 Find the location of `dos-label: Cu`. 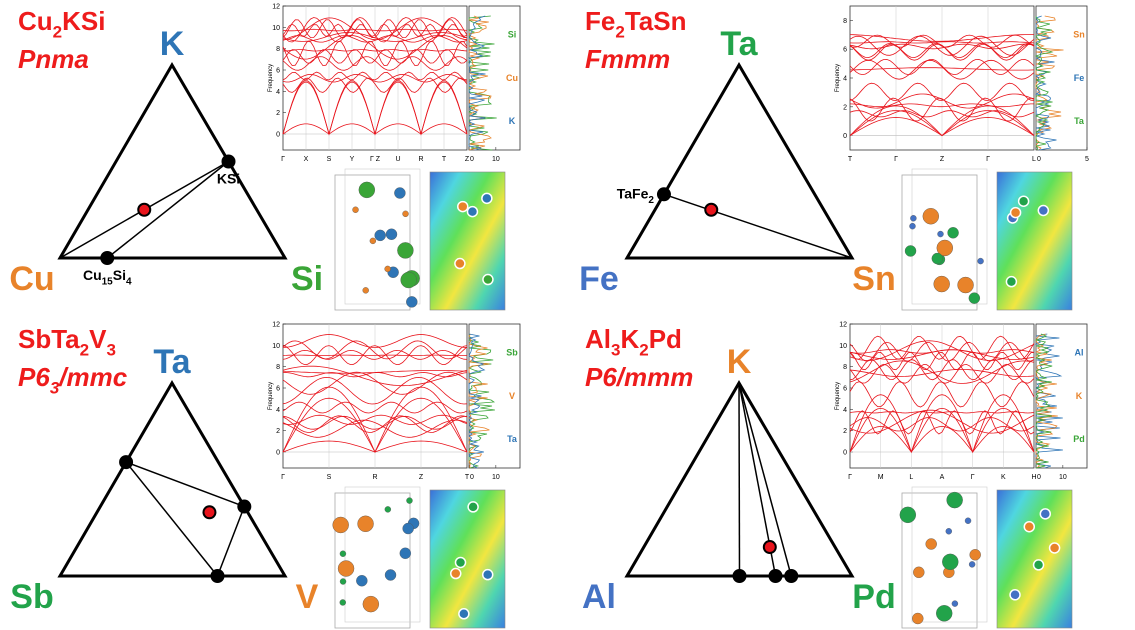

dos-label: Cu is located at coordinates (512, 78).